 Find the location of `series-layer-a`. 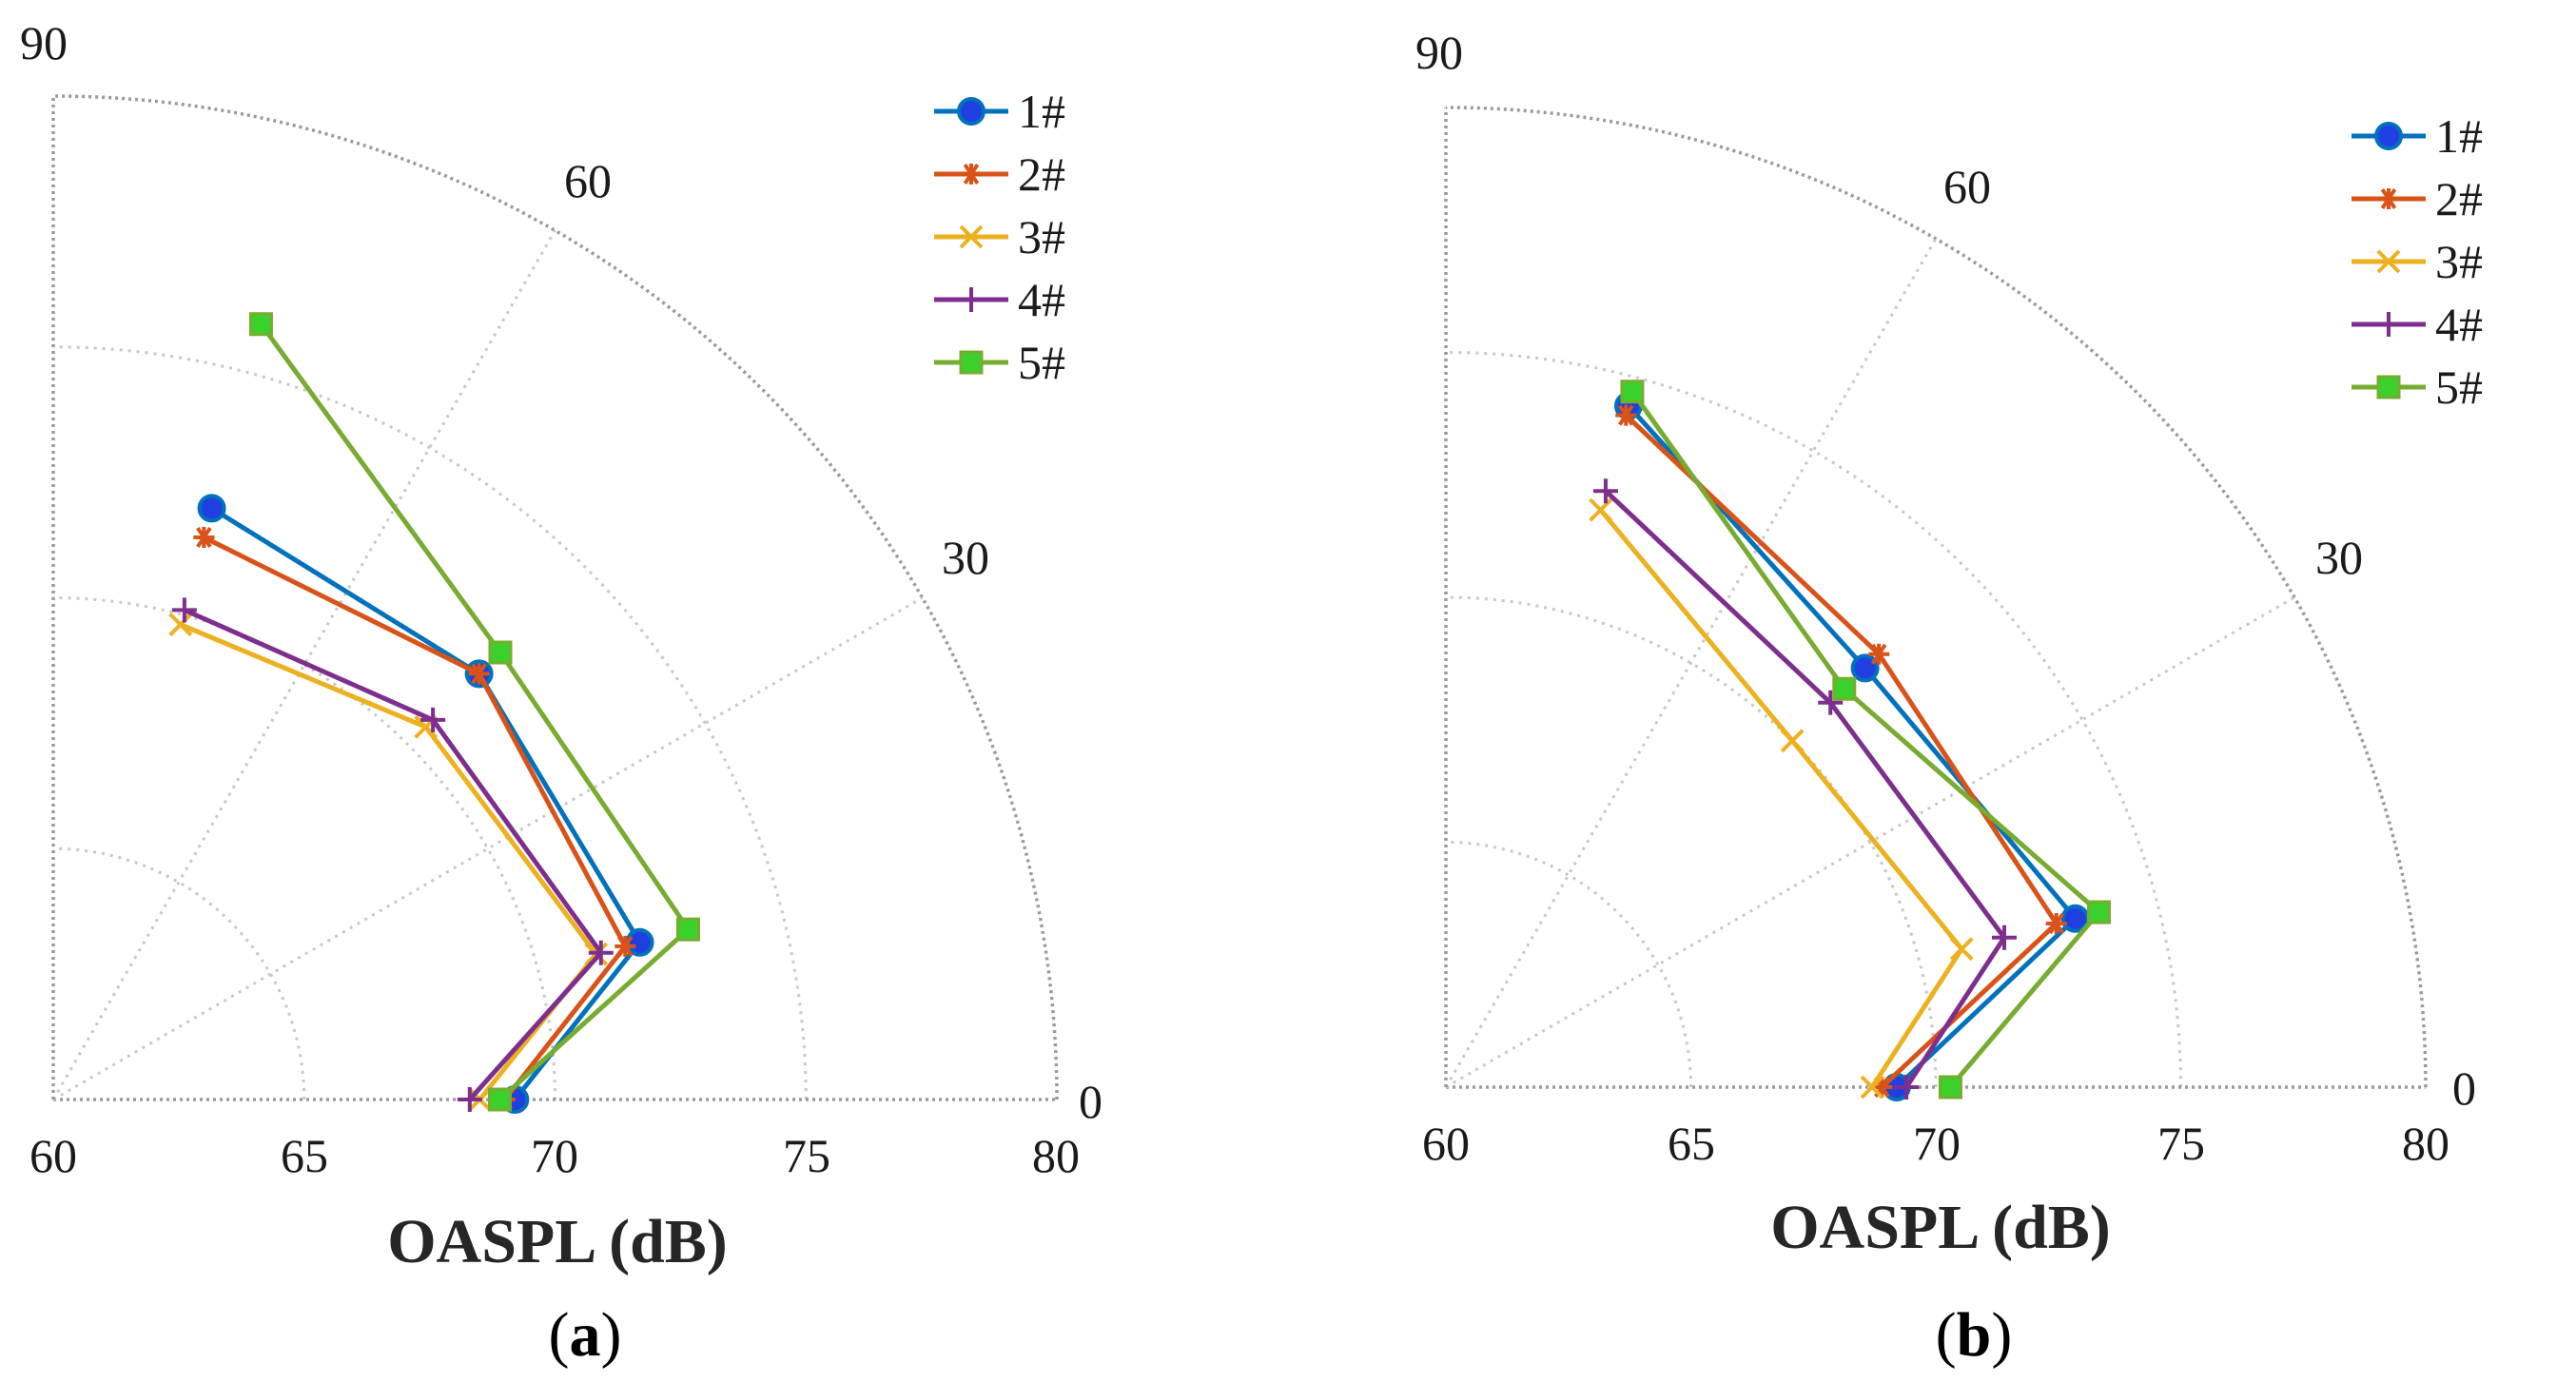

series-layer-a is located at coordinates (434, 713).